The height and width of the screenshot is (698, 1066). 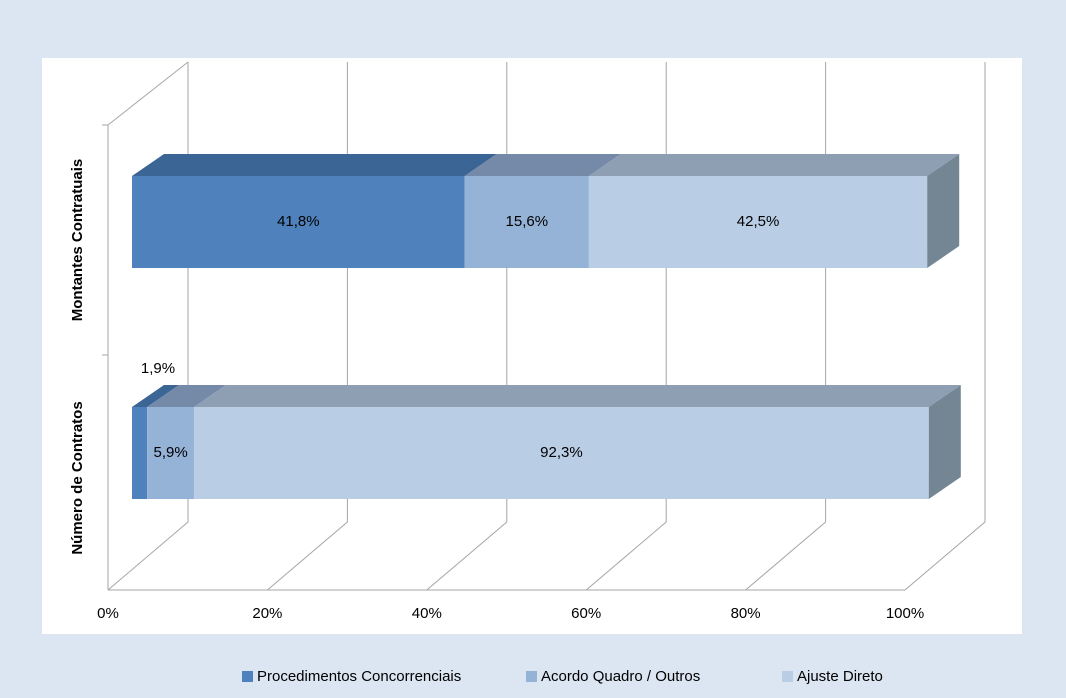 I want to click on data-label: 41,8%, so click(x=298, y=221).